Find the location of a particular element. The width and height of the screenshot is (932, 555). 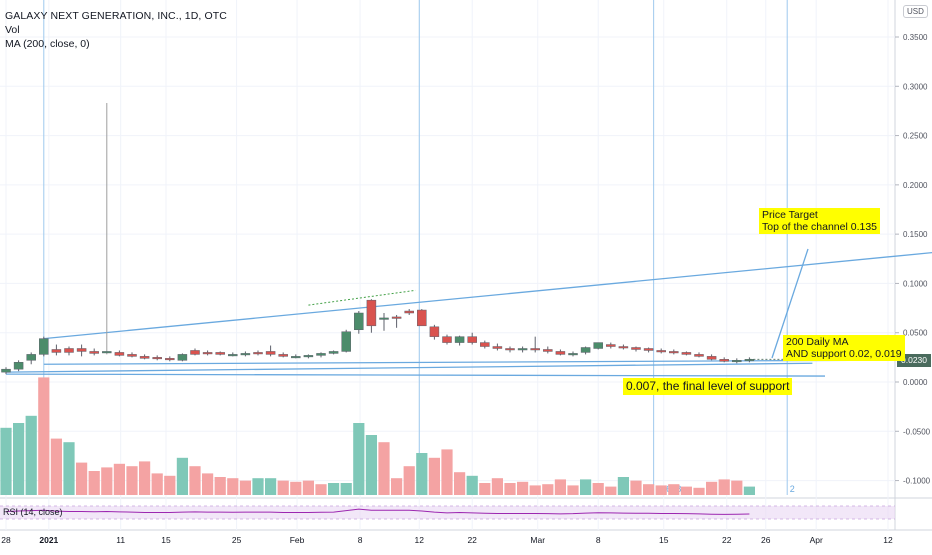

chart-title: GALAXY NEXT GENERATION, INC., 1D, OTC is located at coordinates (116, 16).